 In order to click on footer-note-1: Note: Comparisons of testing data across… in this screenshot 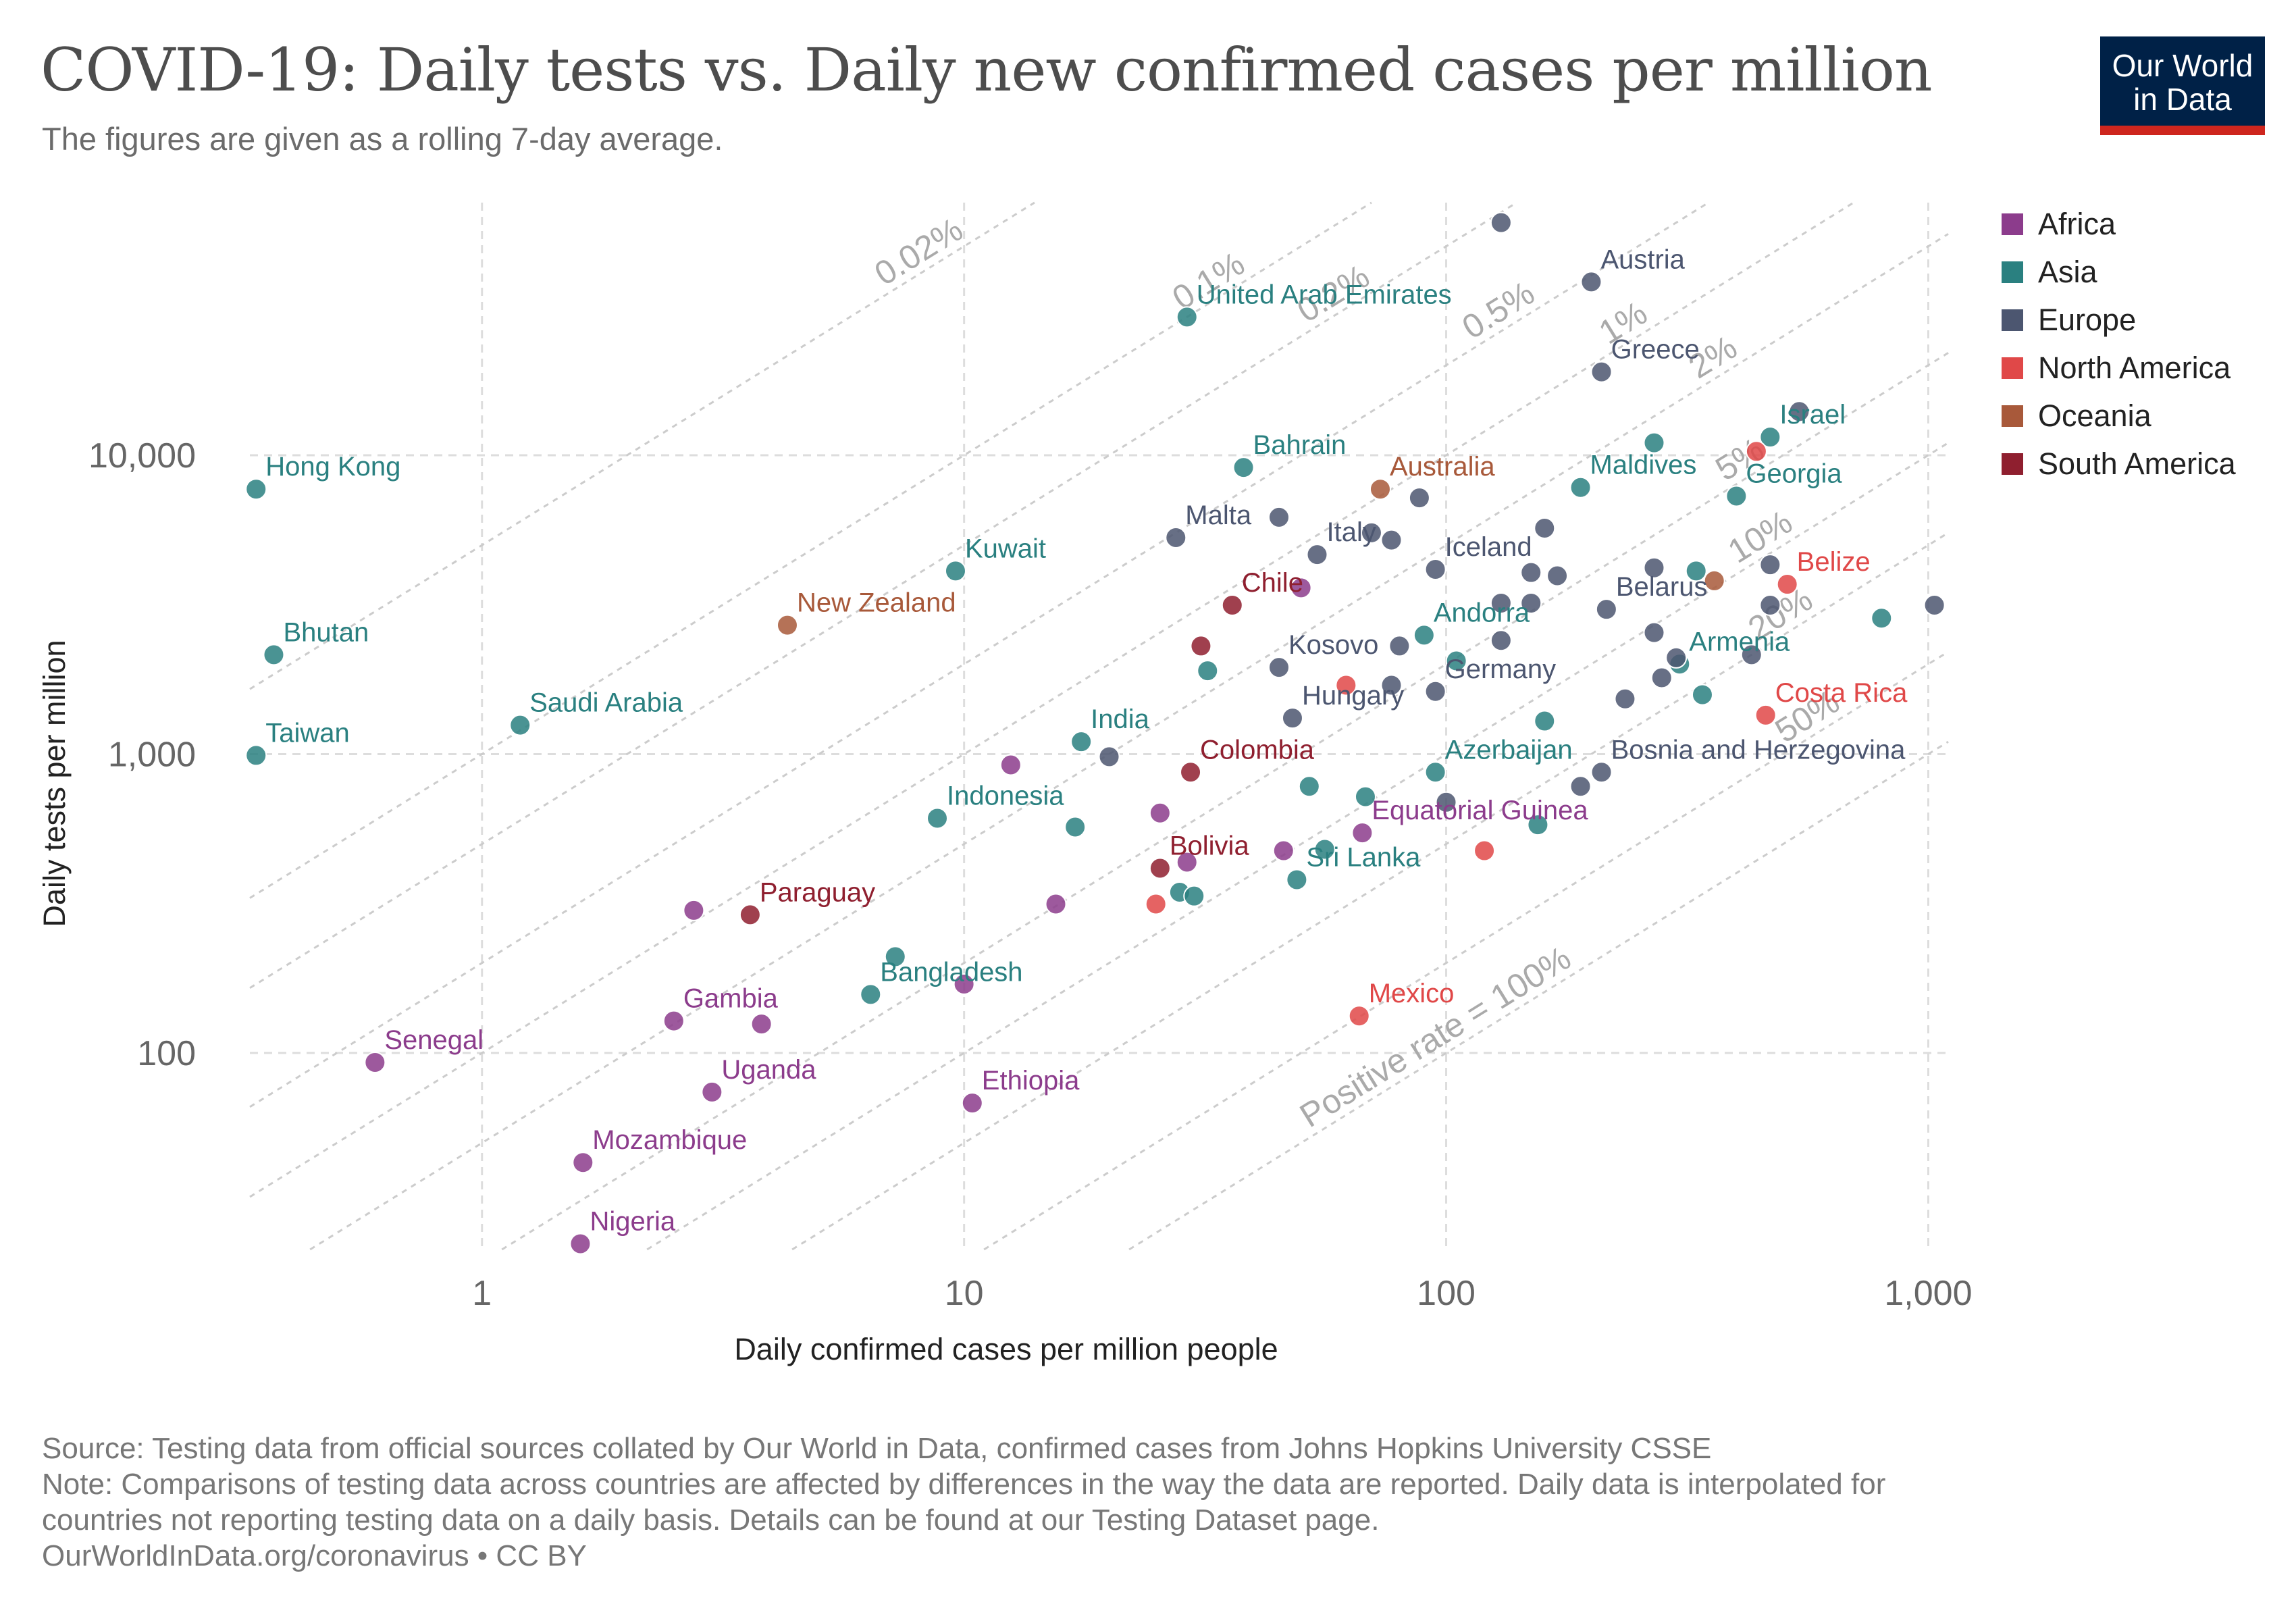, I will do `click(964, 1484)`.